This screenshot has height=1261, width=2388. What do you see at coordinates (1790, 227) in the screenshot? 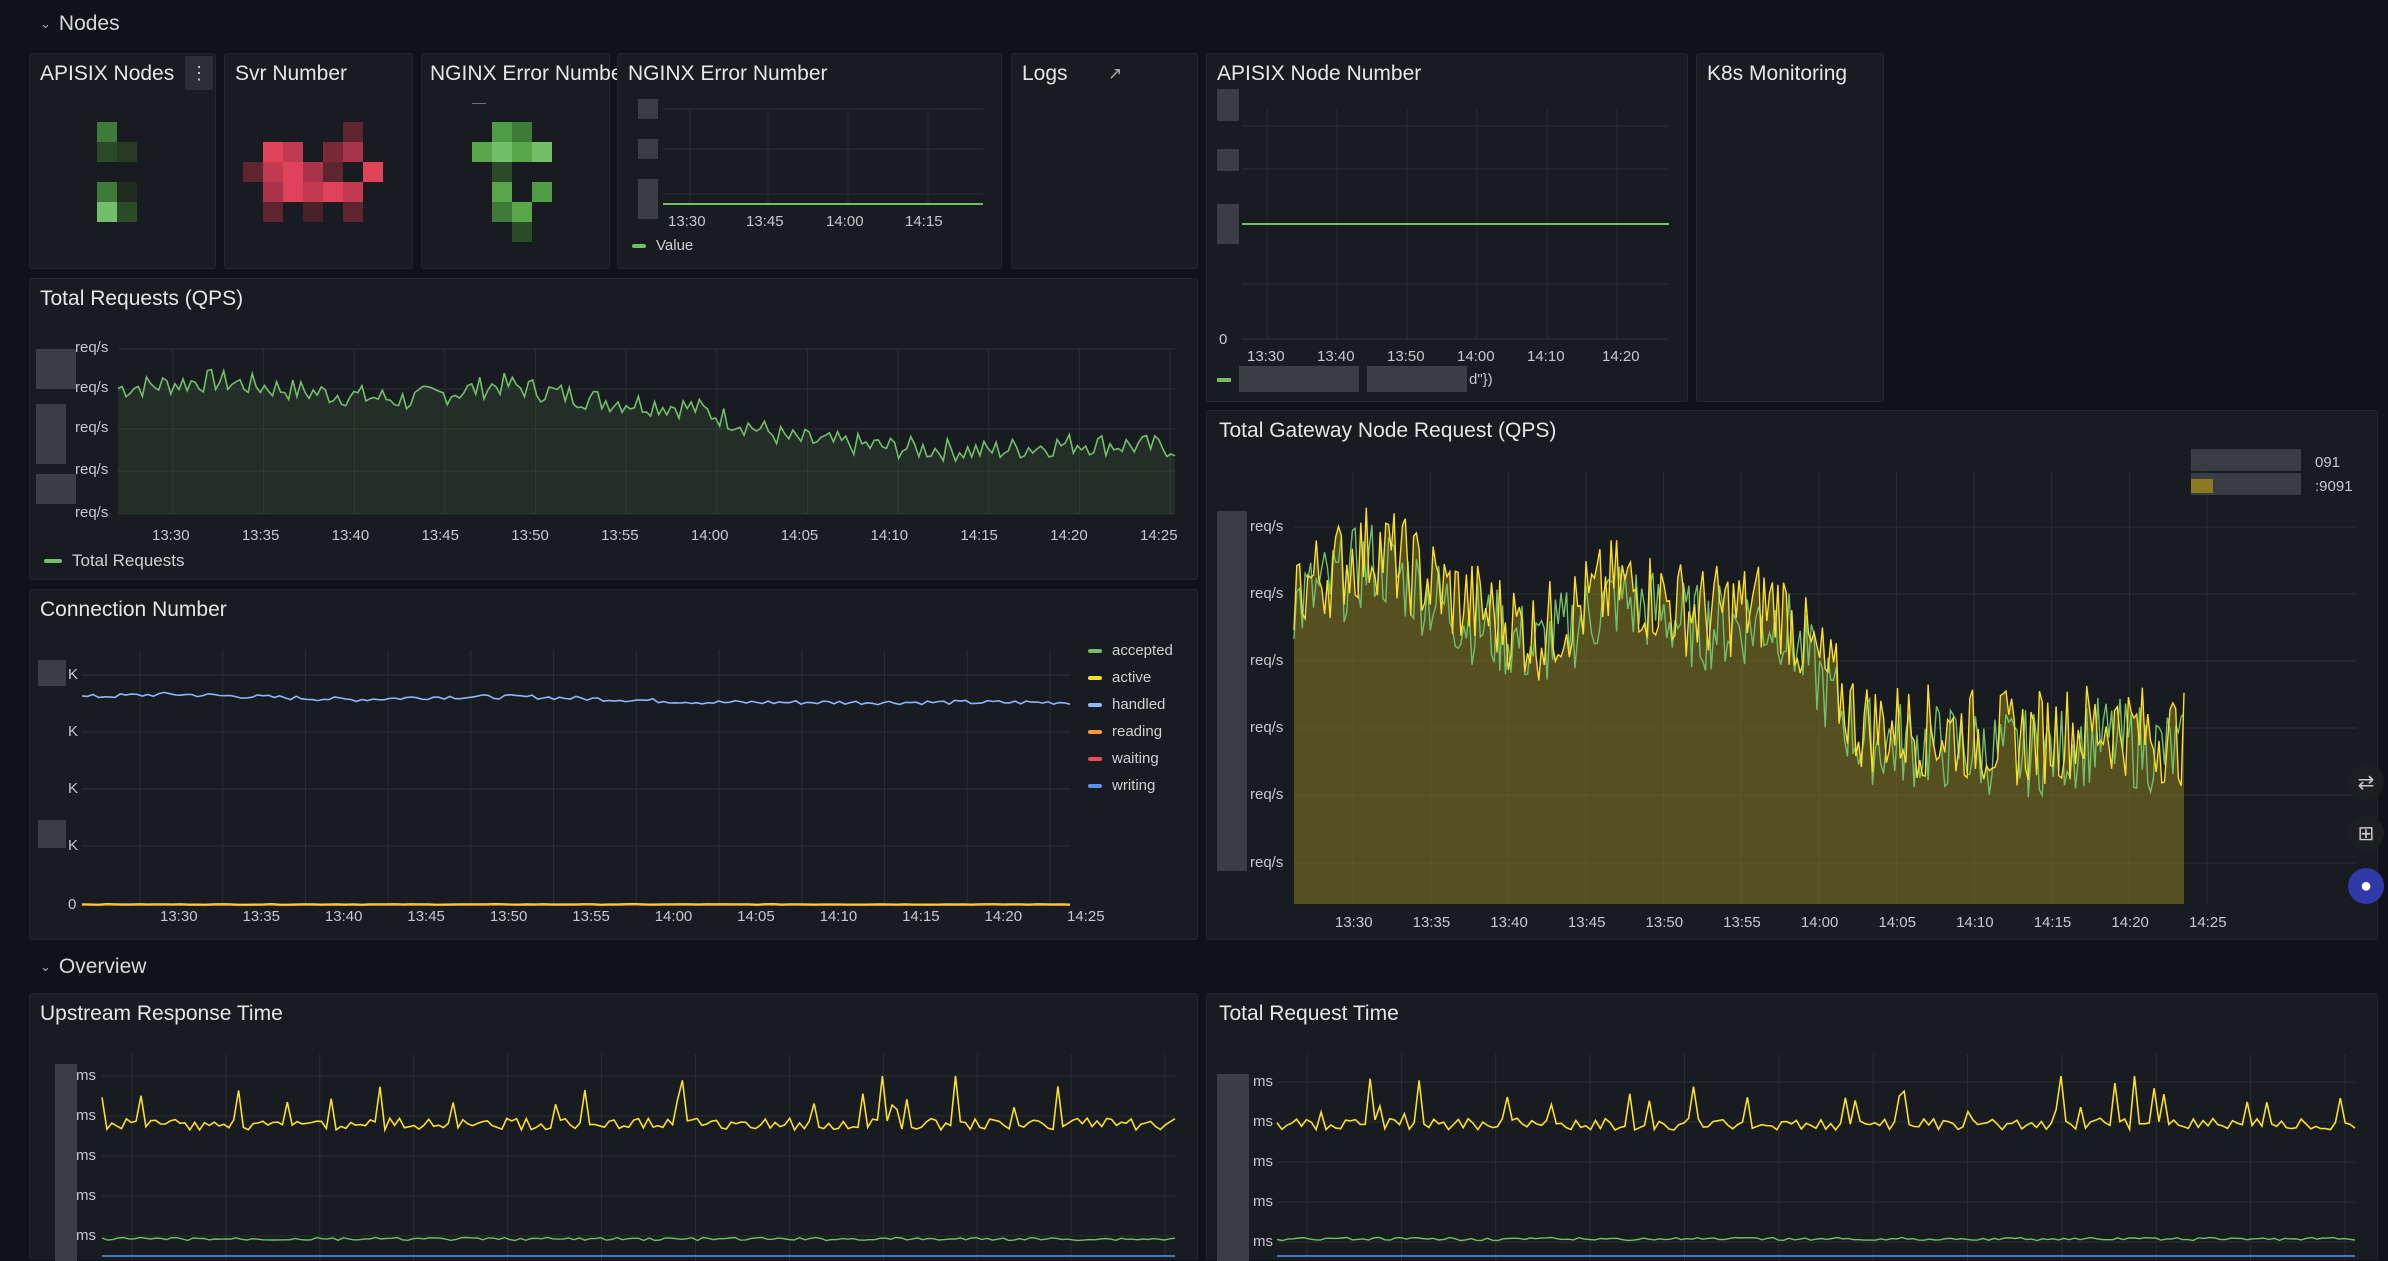
I see `panel-k8s-monitoring: K8s Monitoring` at bounding box center [1790, 227].